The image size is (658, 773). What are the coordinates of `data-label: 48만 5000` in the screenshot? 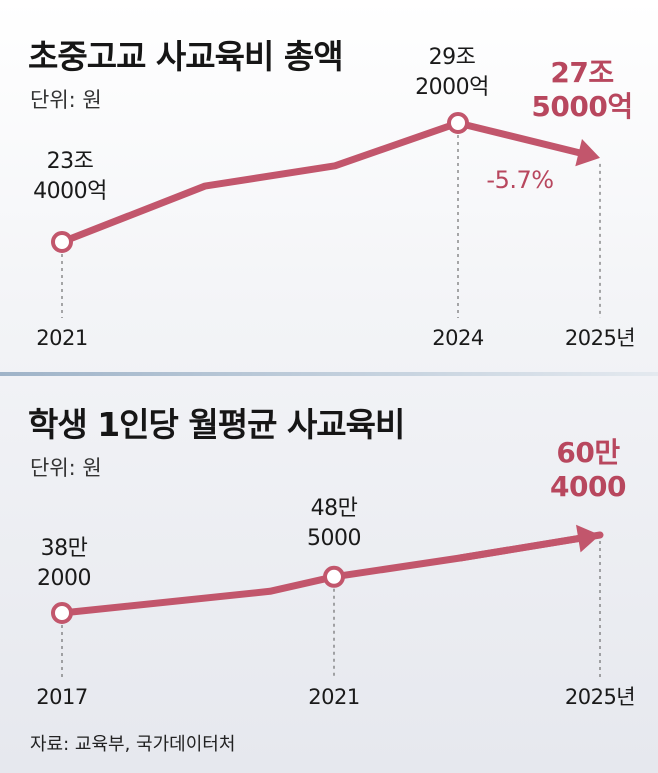 It's located at (334, 523).